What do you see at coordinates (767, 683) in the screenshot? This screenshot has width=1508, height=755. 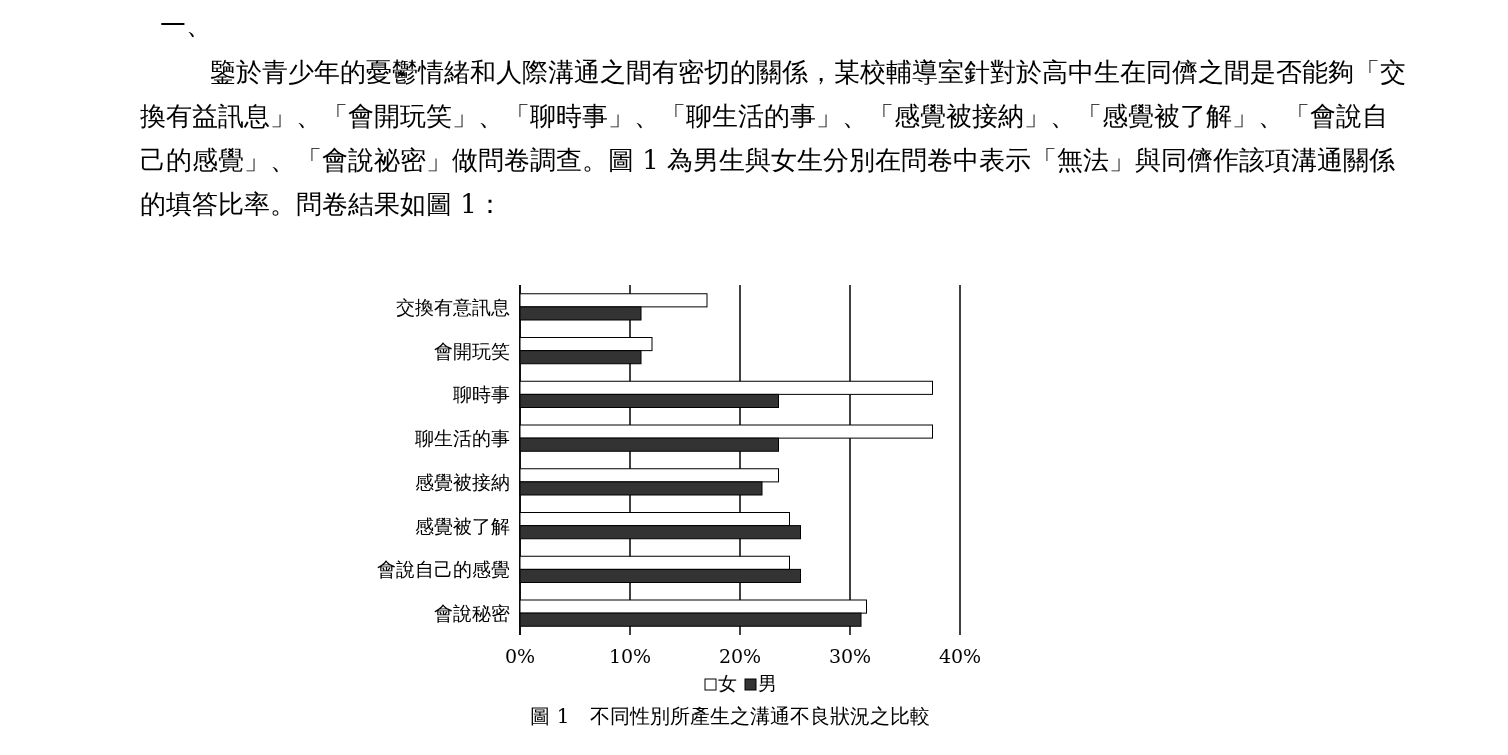 I see `legend-label: 男` at bounding box center [767, 683].